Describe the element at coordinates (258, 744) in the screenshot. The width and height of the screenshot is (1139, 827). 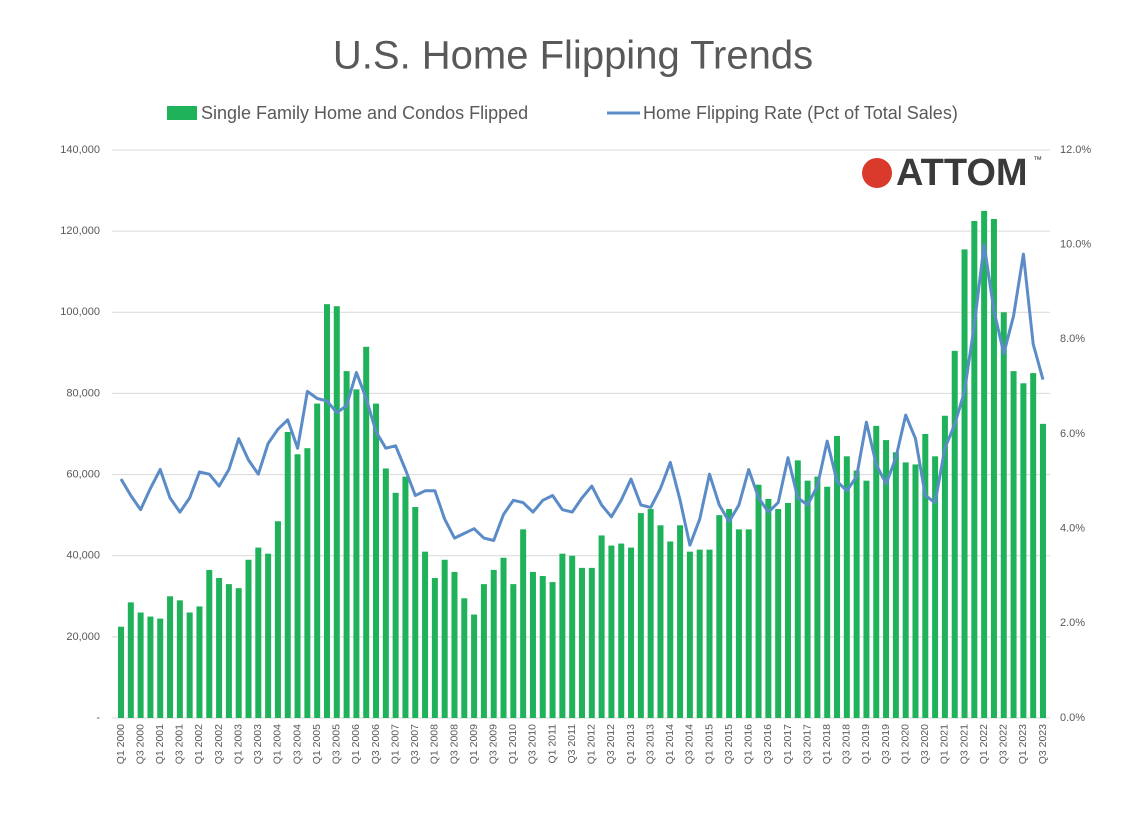
I see `x-tick-label: Q3 2003` at that location.